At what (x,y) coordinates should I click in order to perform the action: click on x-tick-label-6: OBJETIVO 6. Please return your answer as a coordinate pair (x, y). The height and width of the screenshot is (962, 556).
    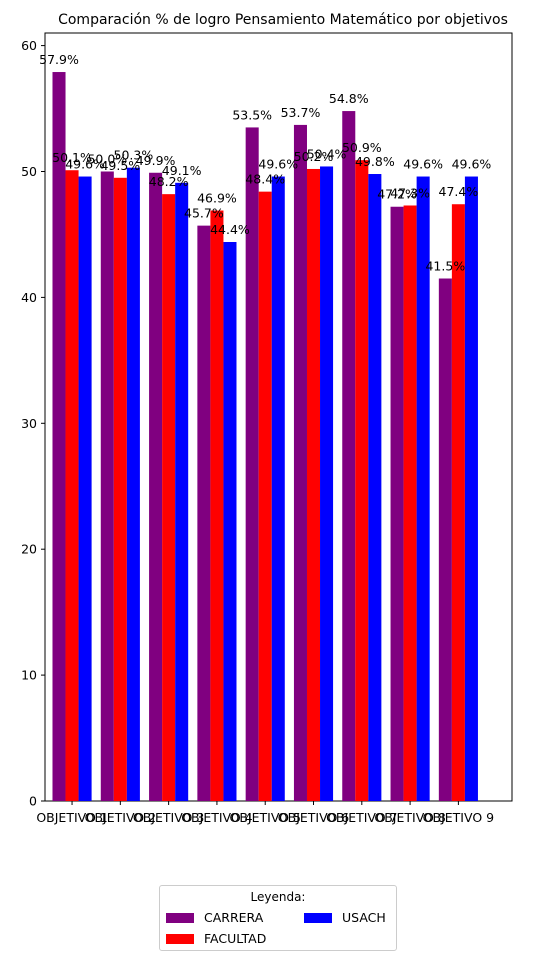
    Looking at the image, I should click on (313, 817).